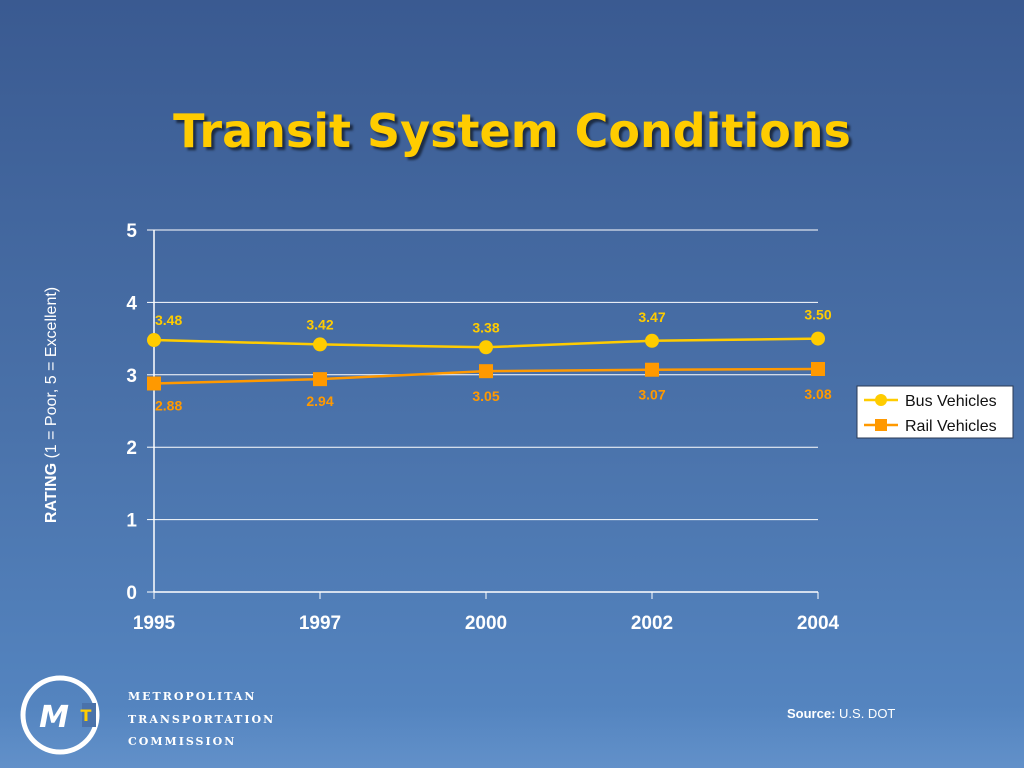 The height and width of the screenshot is (768, 1024). What do you see at coordinates (154, 383) in the screenshot?
I see `point-rail-vehicles-1995` at bounding box center [154, 383].